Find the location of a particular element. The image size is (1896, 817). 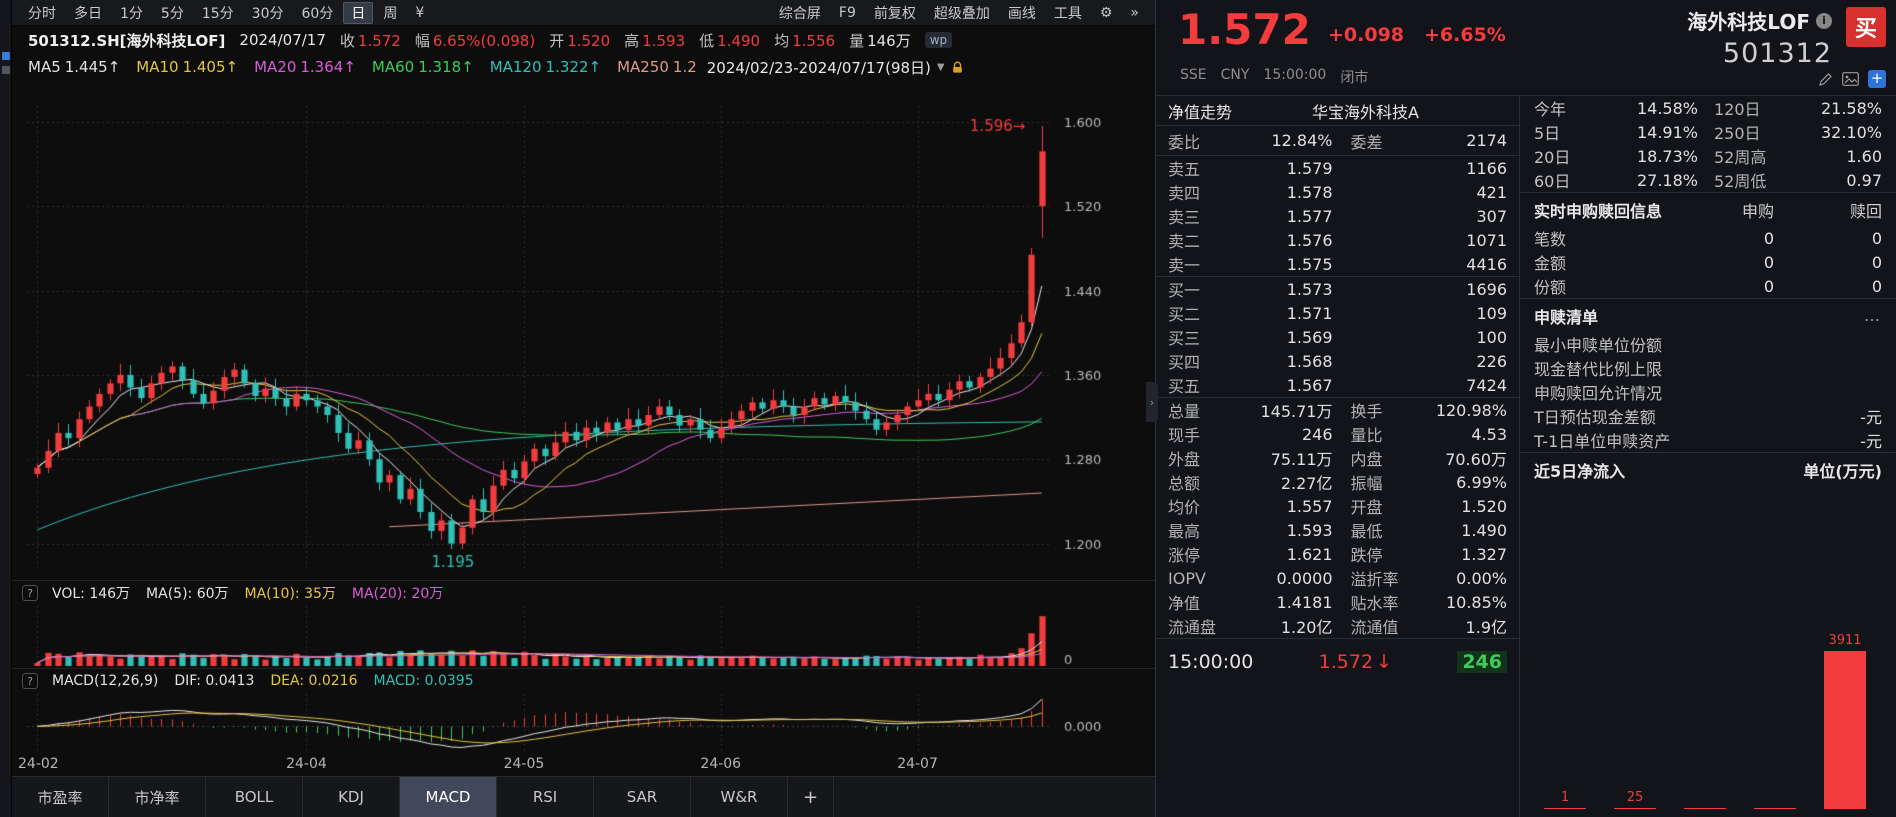

period-item: 5分 is located at coordinates (172, 13).